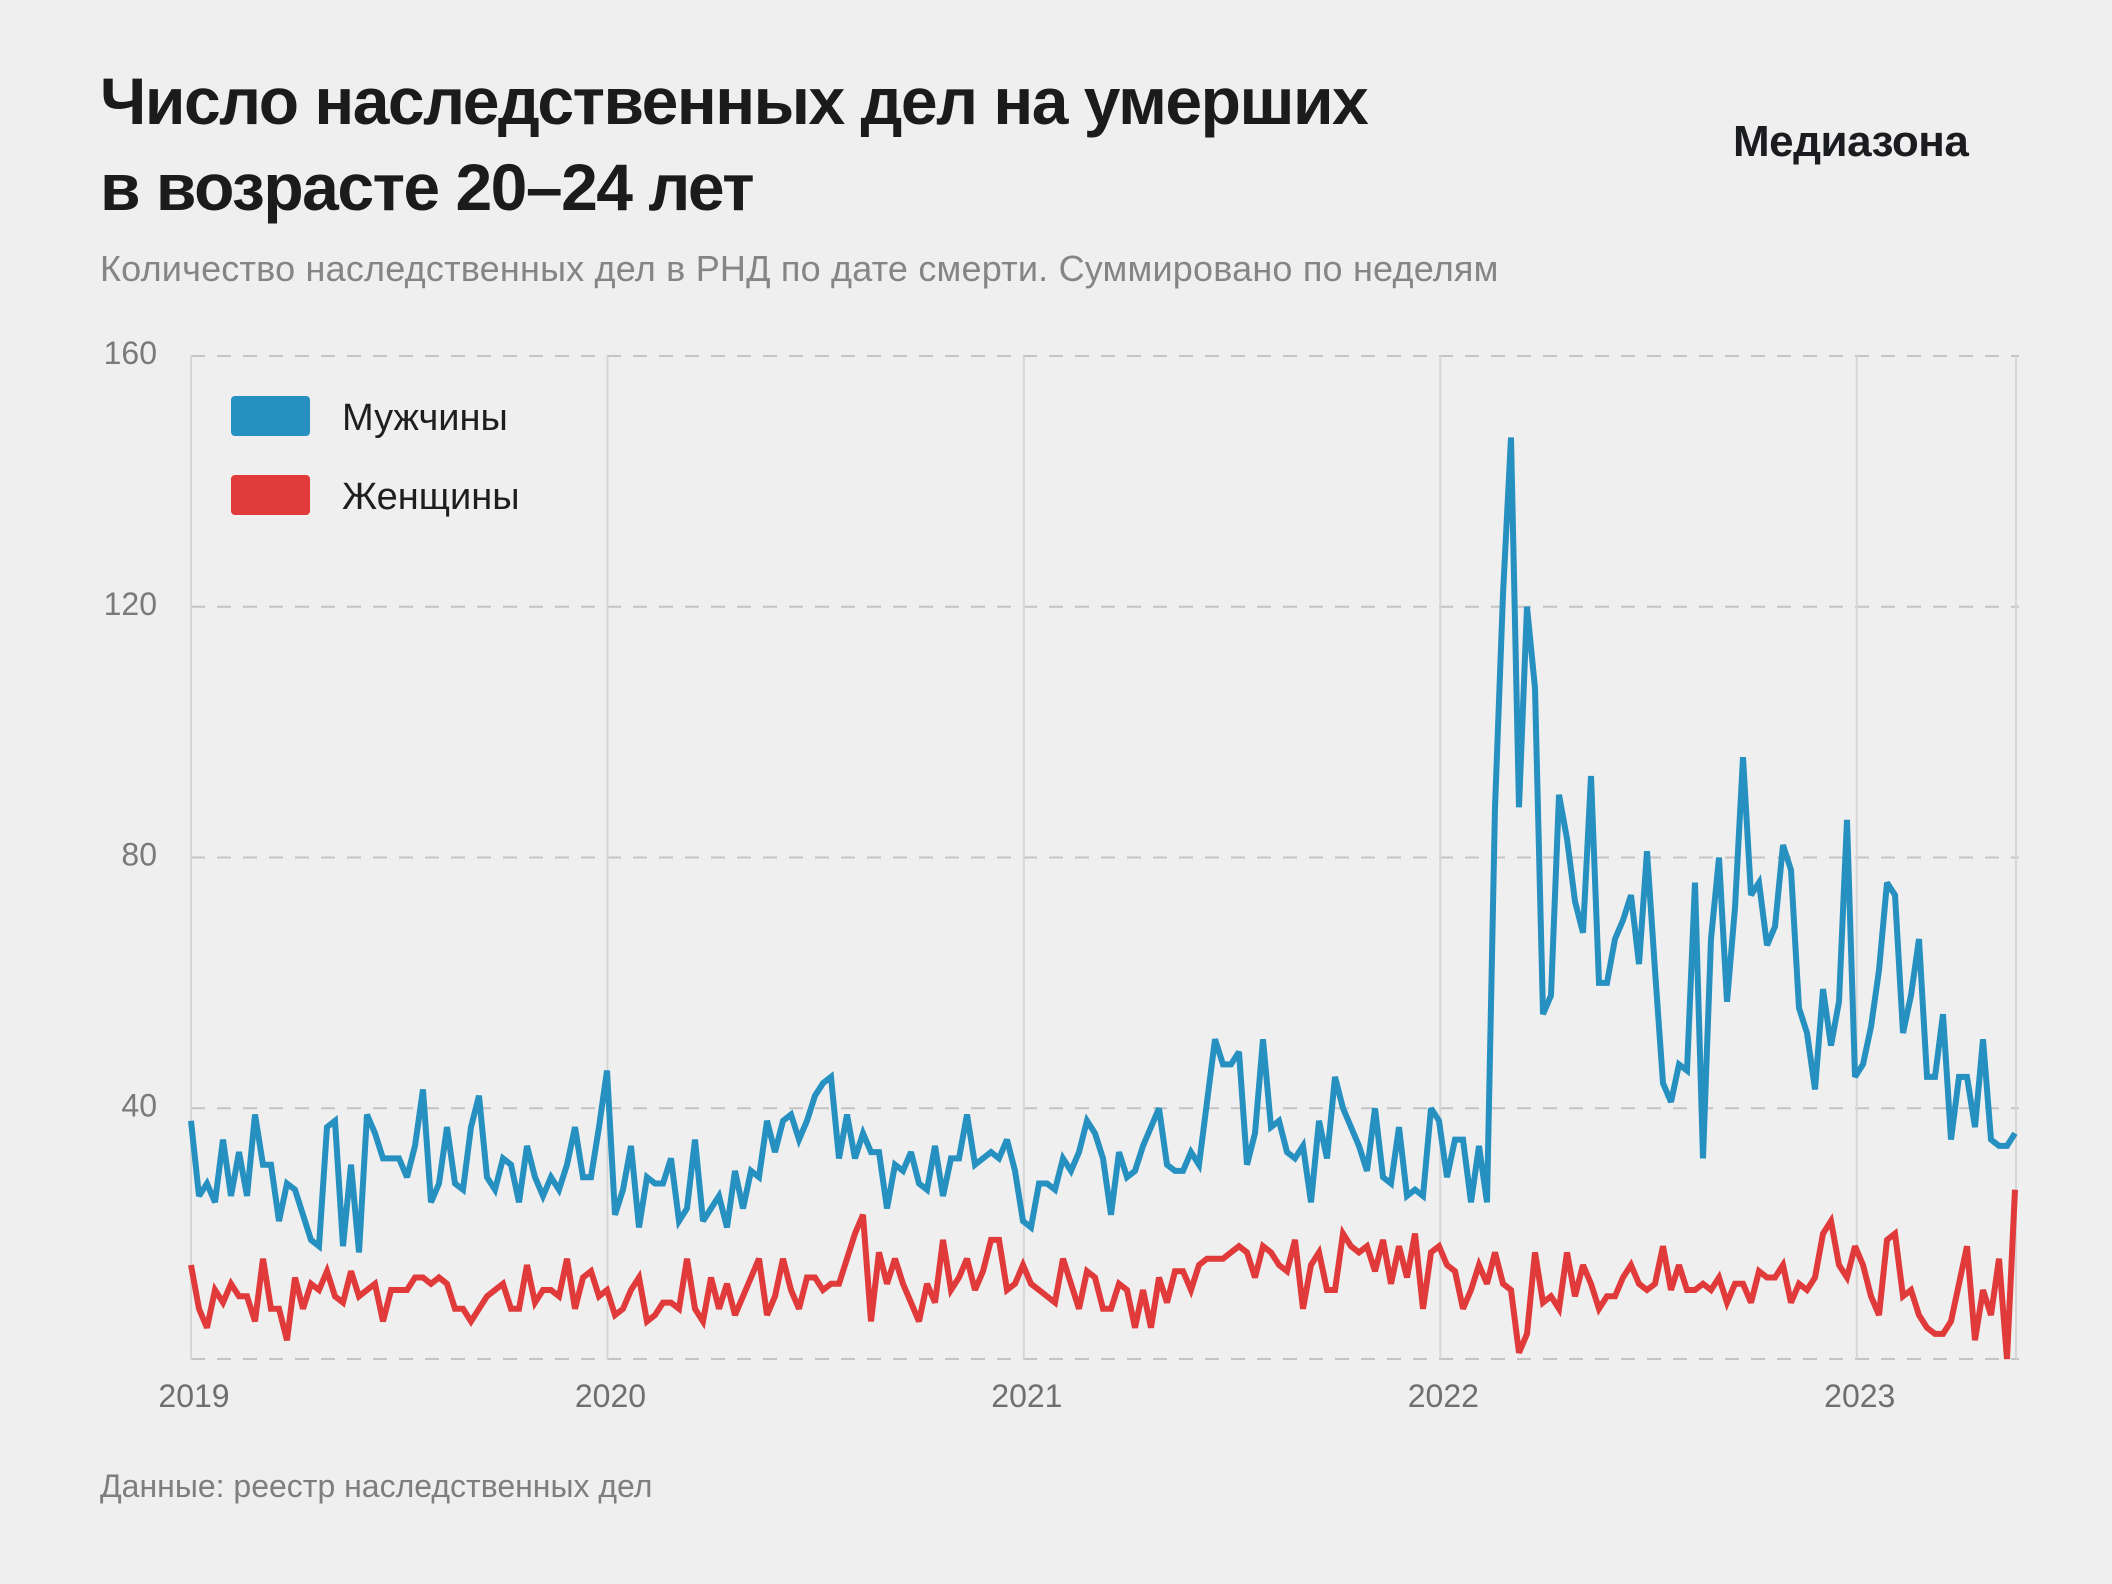 This screenshot has width=2112, height=1584. I want to click on legend-swatch-men, so click(270, 416).